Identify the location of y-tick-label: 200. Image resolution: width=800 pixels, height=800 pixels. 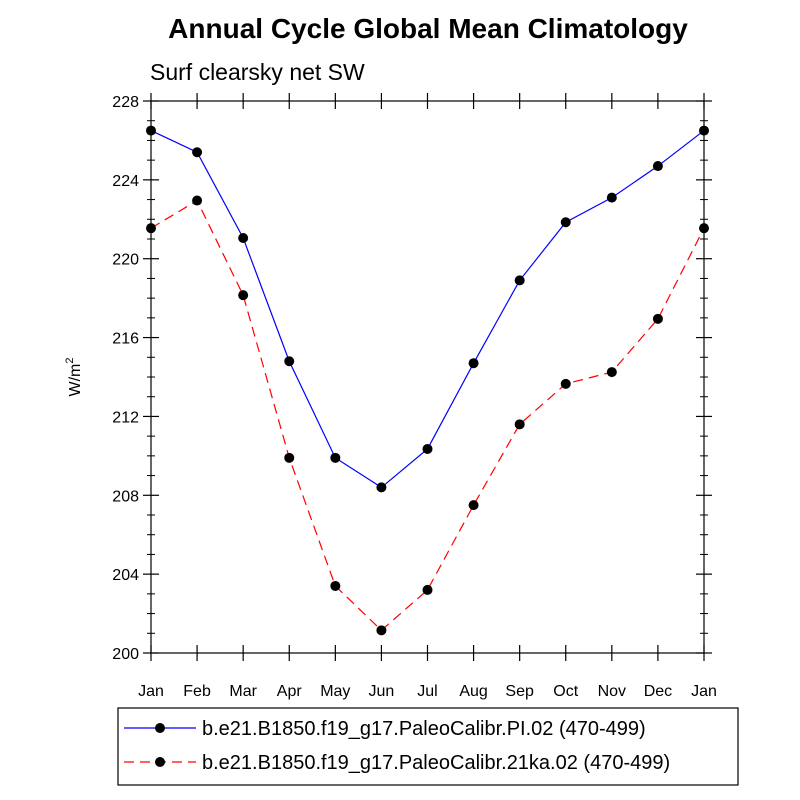
(125, 654).